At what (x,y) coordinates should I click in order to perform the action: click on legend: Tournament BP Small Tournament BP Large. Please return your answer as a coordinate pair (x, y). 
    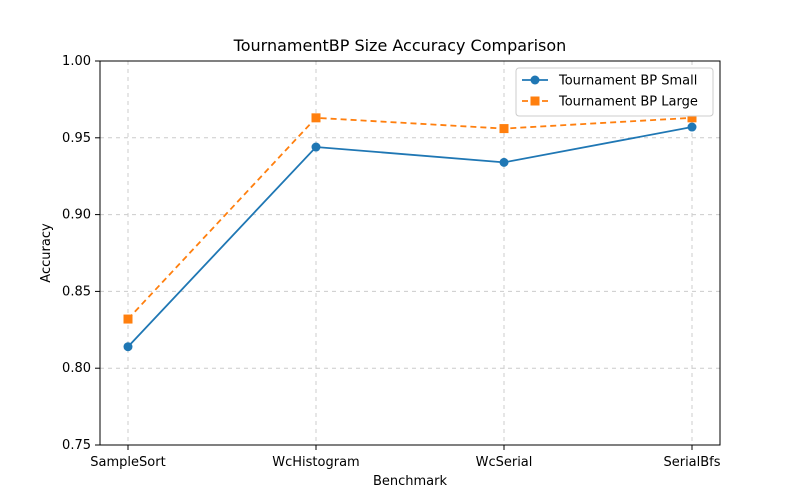
    Looking at the image, I should click on (614, 92).